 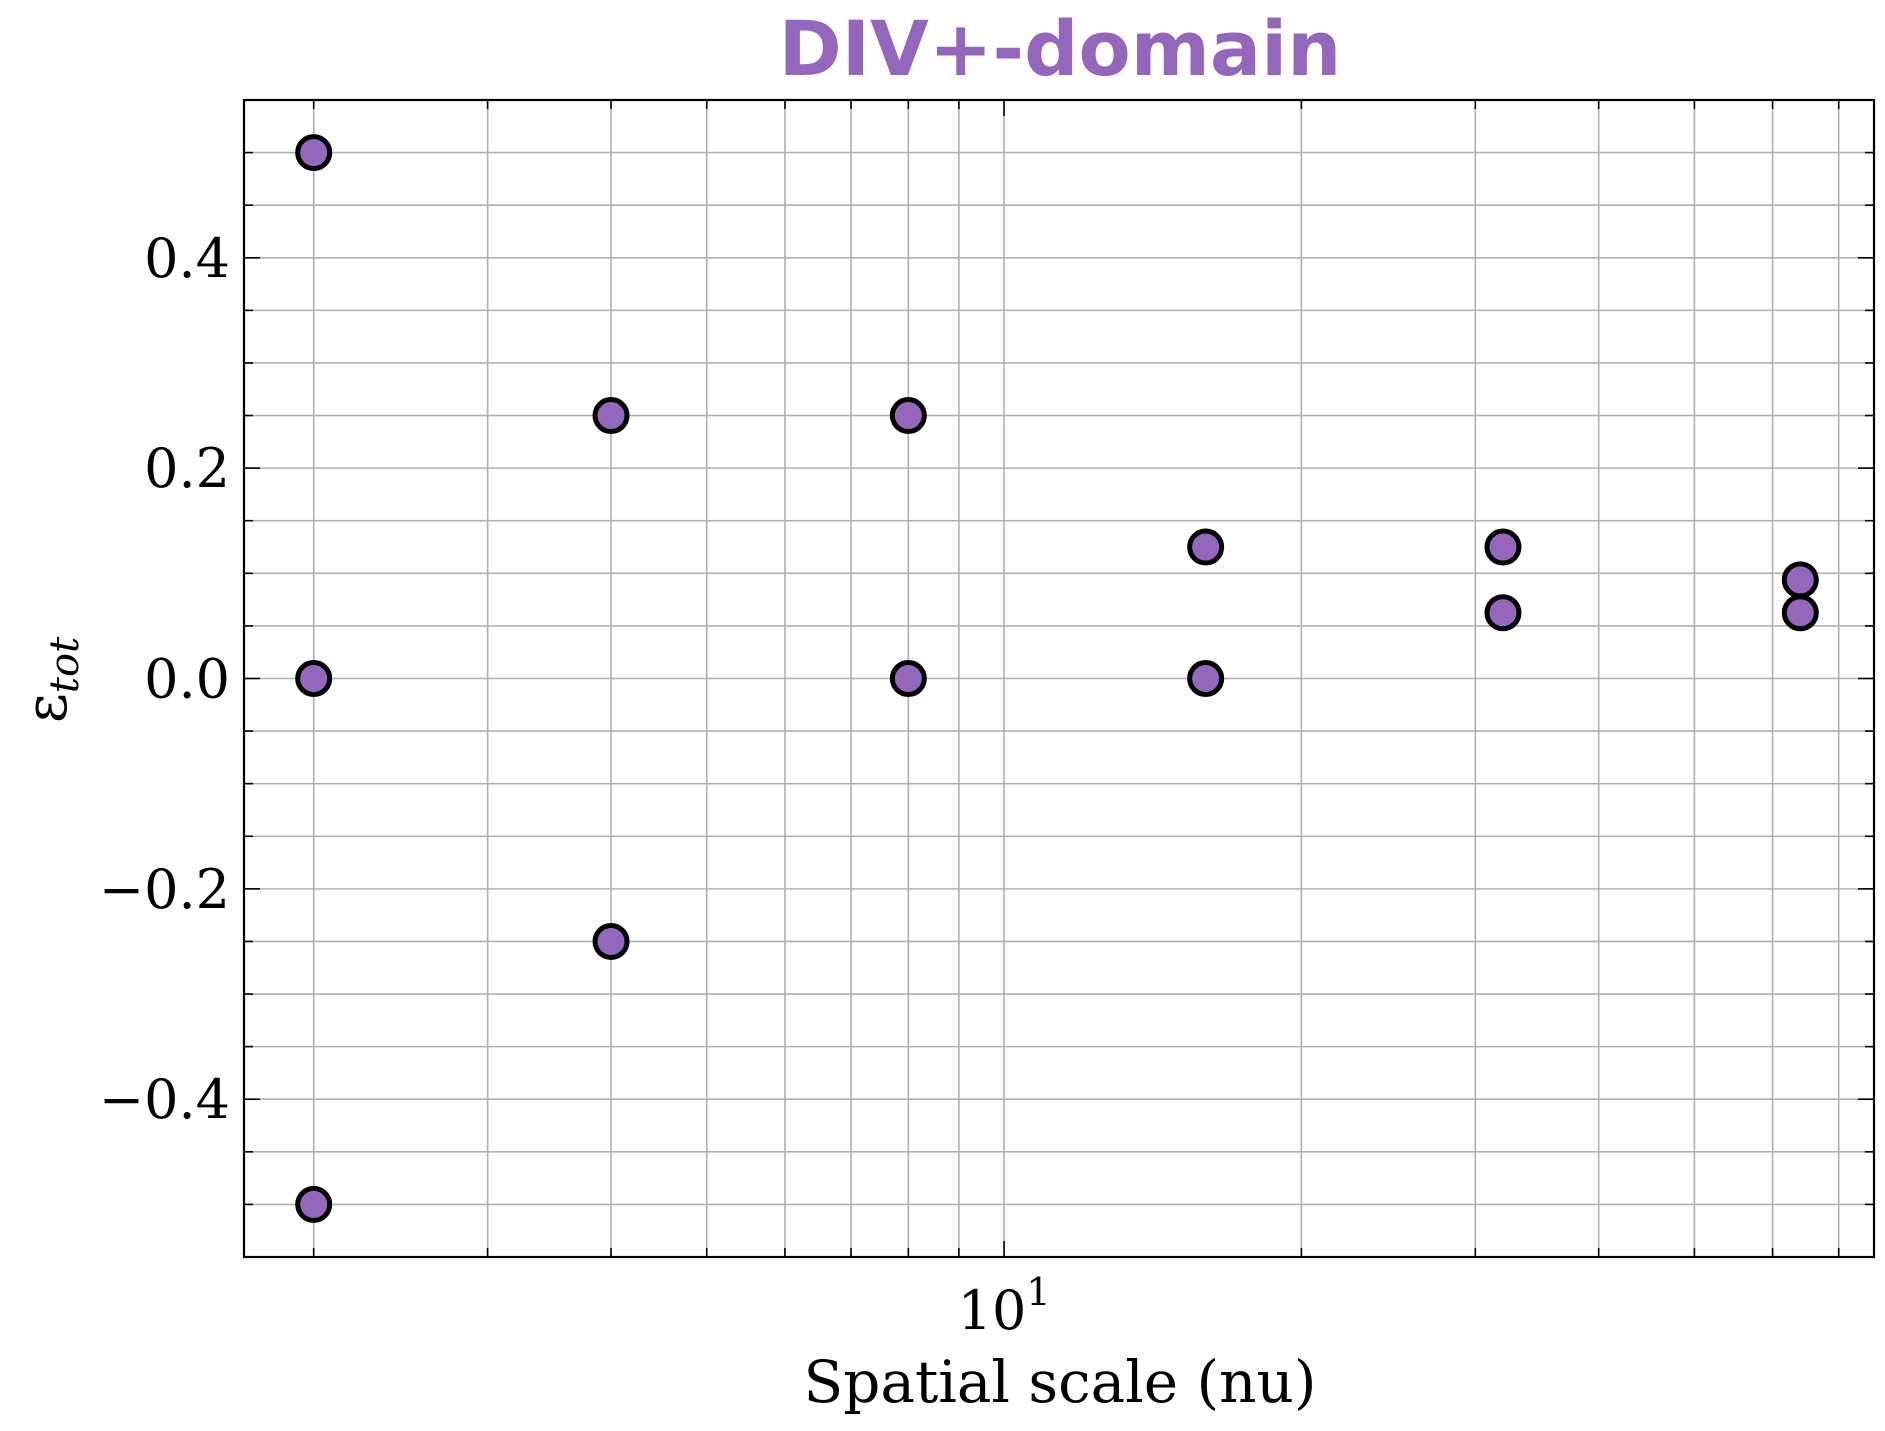 What do you see at coordinates (1060, 48) in the screenshot?
I see `chart-title: DIV+-domain` at bounding box center [1060, 48].